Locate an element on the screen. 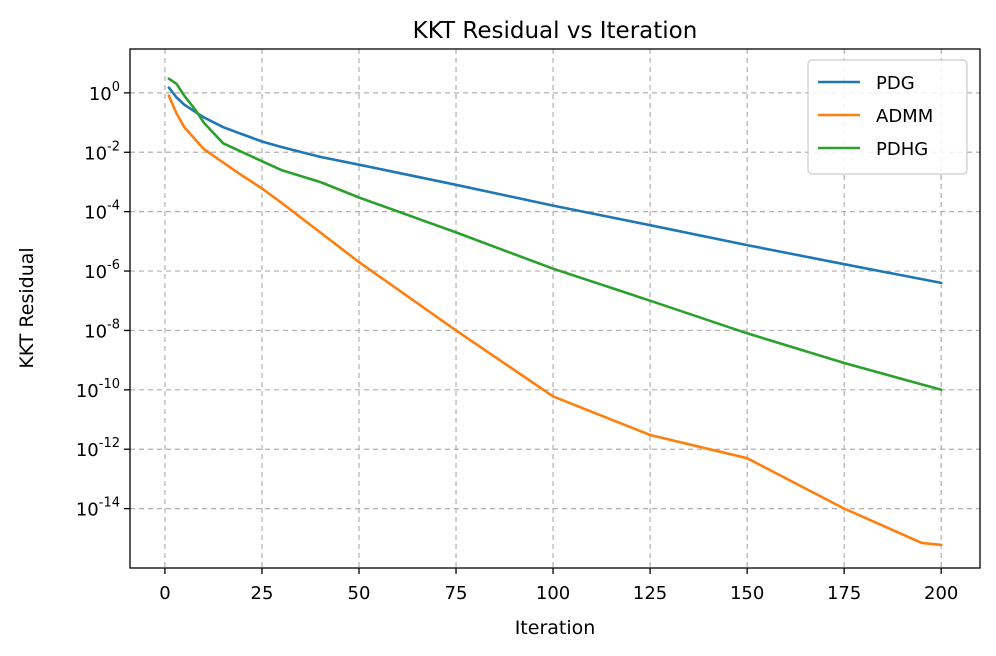 This screenshot has height=656, width=996. x-tick-label: 50 is located at coordinates (359, 593).